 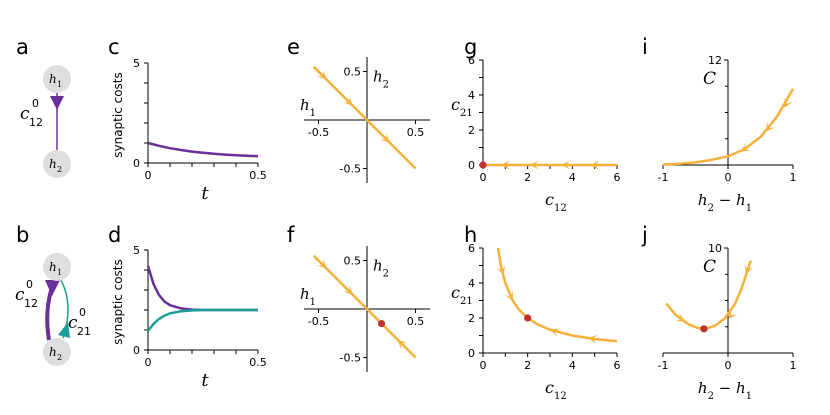 What do you see at coordinates (556, 390) in the screenshot?
I see `panel-h-xlabel: c12` at bounding box center [556, 390].